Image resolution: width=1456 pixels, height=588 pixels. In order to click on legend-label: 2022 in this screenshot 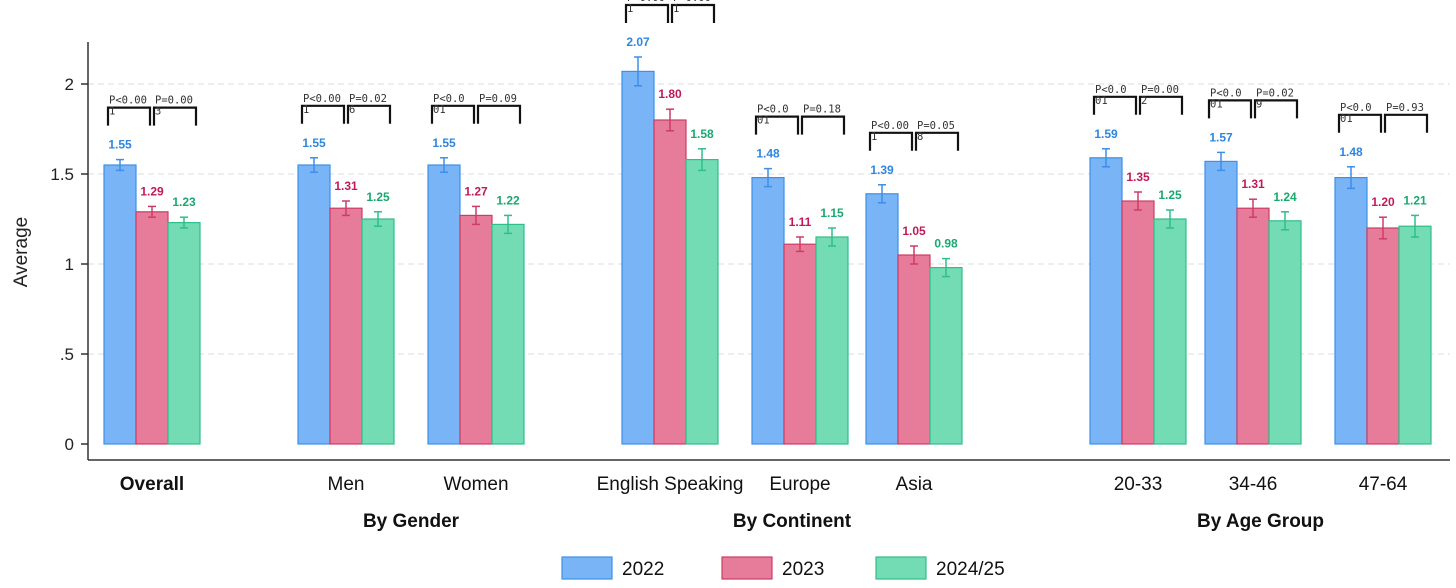, I will do `click(643, 569)`.